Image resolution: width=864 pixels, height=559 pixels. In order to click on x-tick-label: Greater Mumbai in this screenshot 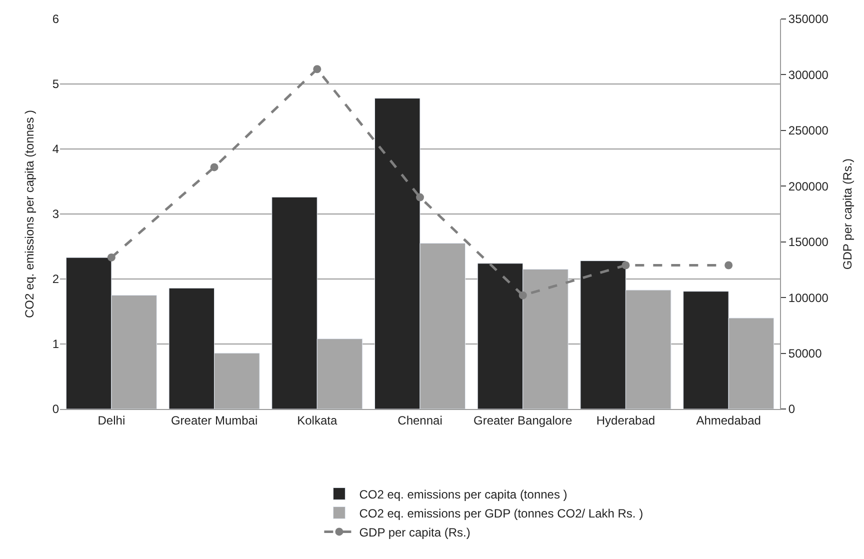, I will do `click(214, 420)`.